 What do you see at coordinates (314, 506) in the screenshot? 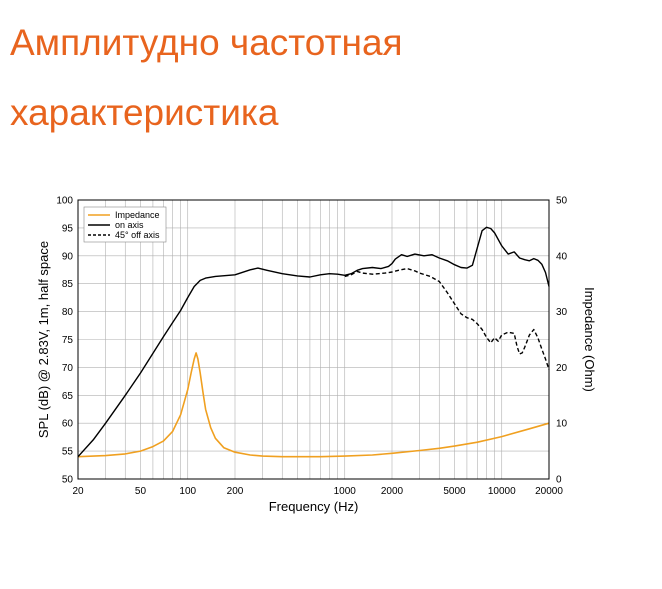
I see `x-axis-label: Frequency (Hz)` at bounding box center [314, 506].